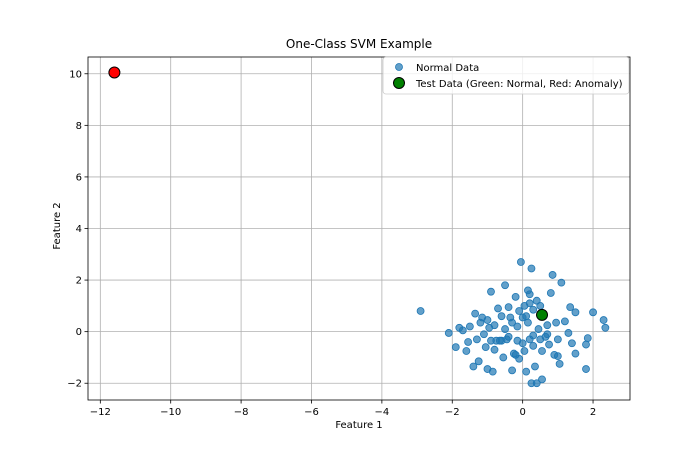 This screenshot has width=700, height=449. Describe the element at coordinates (79, 332) in the screenshot. I see `y-tick-label: 0` at that location.